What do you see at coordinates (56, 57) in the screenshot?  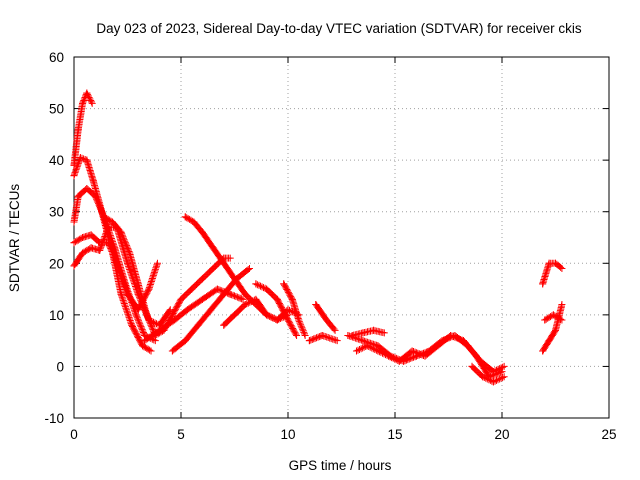 I see `y-tick-label: 60` at bounding box center [56, 57].